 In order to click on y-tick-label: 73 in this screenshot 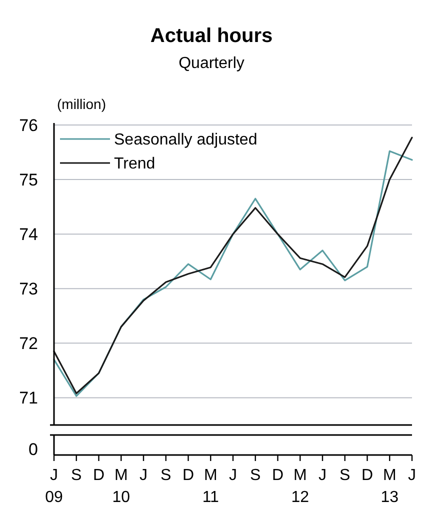, I will do `click(28, 289)`.